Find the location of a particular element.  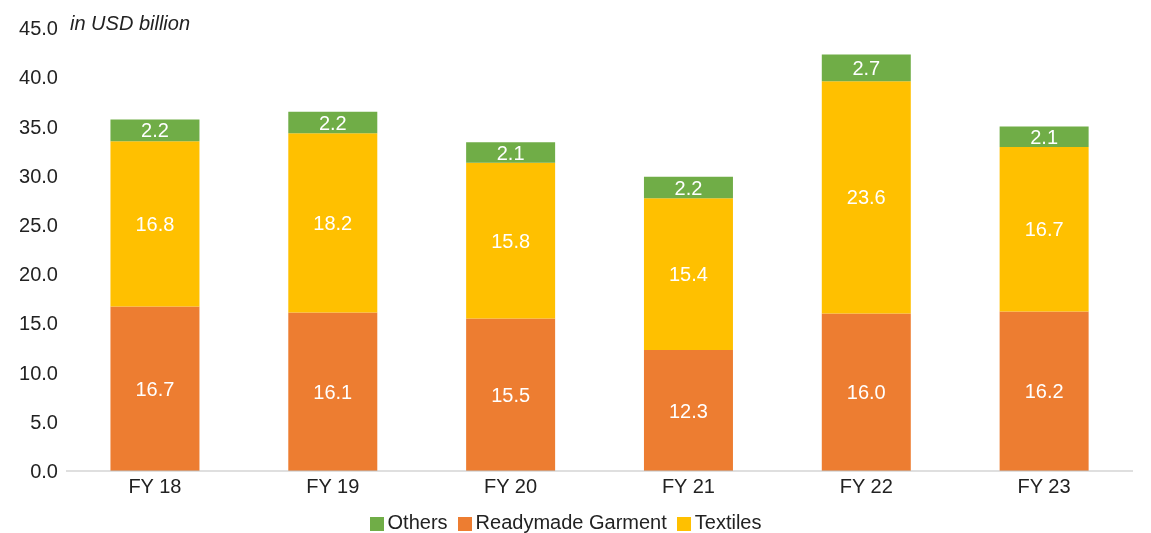

data-label: 15.5 is located at coordinates (511, 394).